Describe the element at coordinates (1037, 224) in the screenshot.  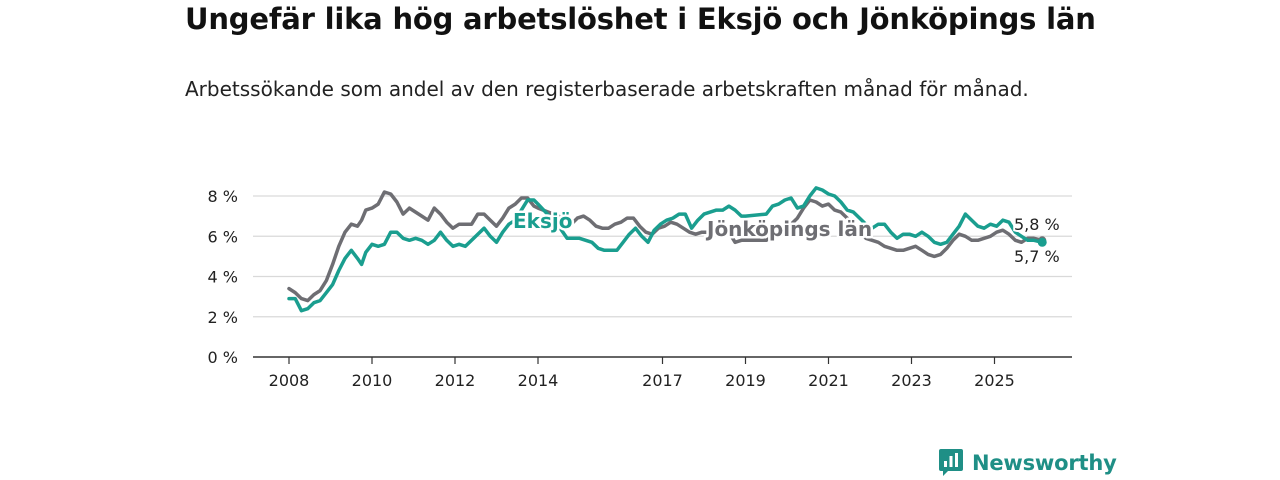
I see `end-label-jonkopings-lan: 5,8 %` at that location.